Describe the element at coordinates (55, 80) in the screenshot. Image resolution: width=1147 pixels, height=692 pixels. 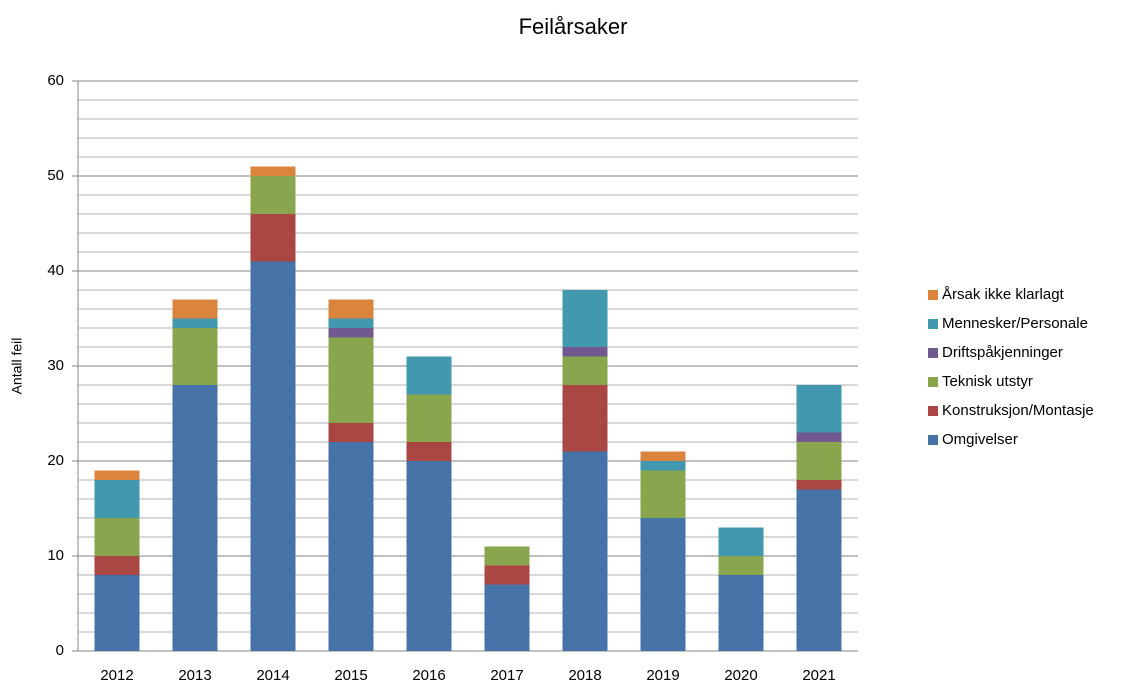
I see `y-tick-label: 60` at that location.